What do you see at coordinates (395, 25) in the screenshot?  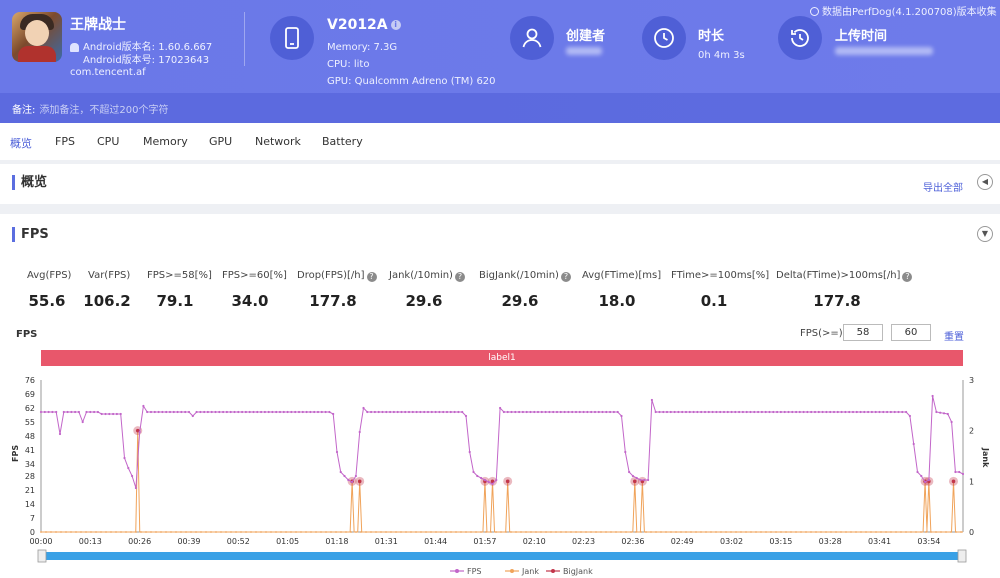 I see `info-icon: i` at bounding box center [395, 25].